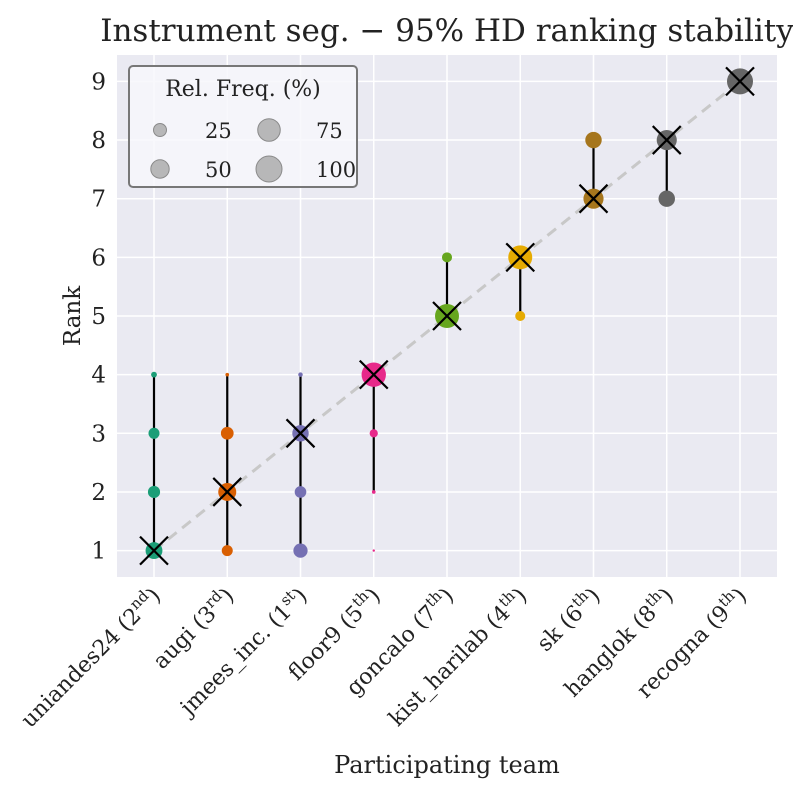  Describe the element at coordinates (218, 170) in the screenshot. I see `legend-size-label: 50` at that location.